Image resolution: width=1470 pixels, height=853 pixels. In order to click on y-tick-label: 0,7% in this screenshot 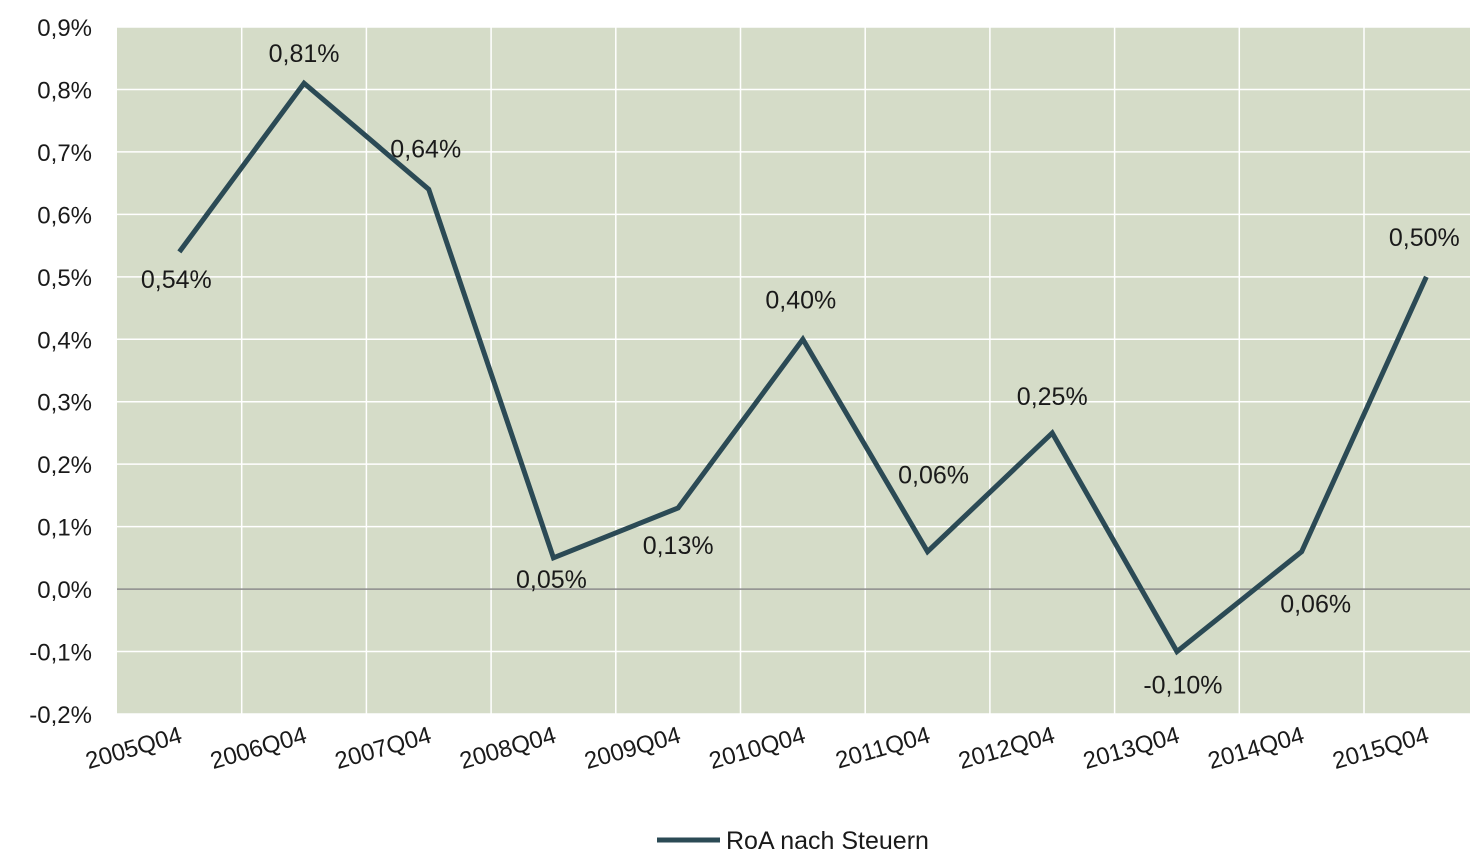, I will do `click(64, 153)`.